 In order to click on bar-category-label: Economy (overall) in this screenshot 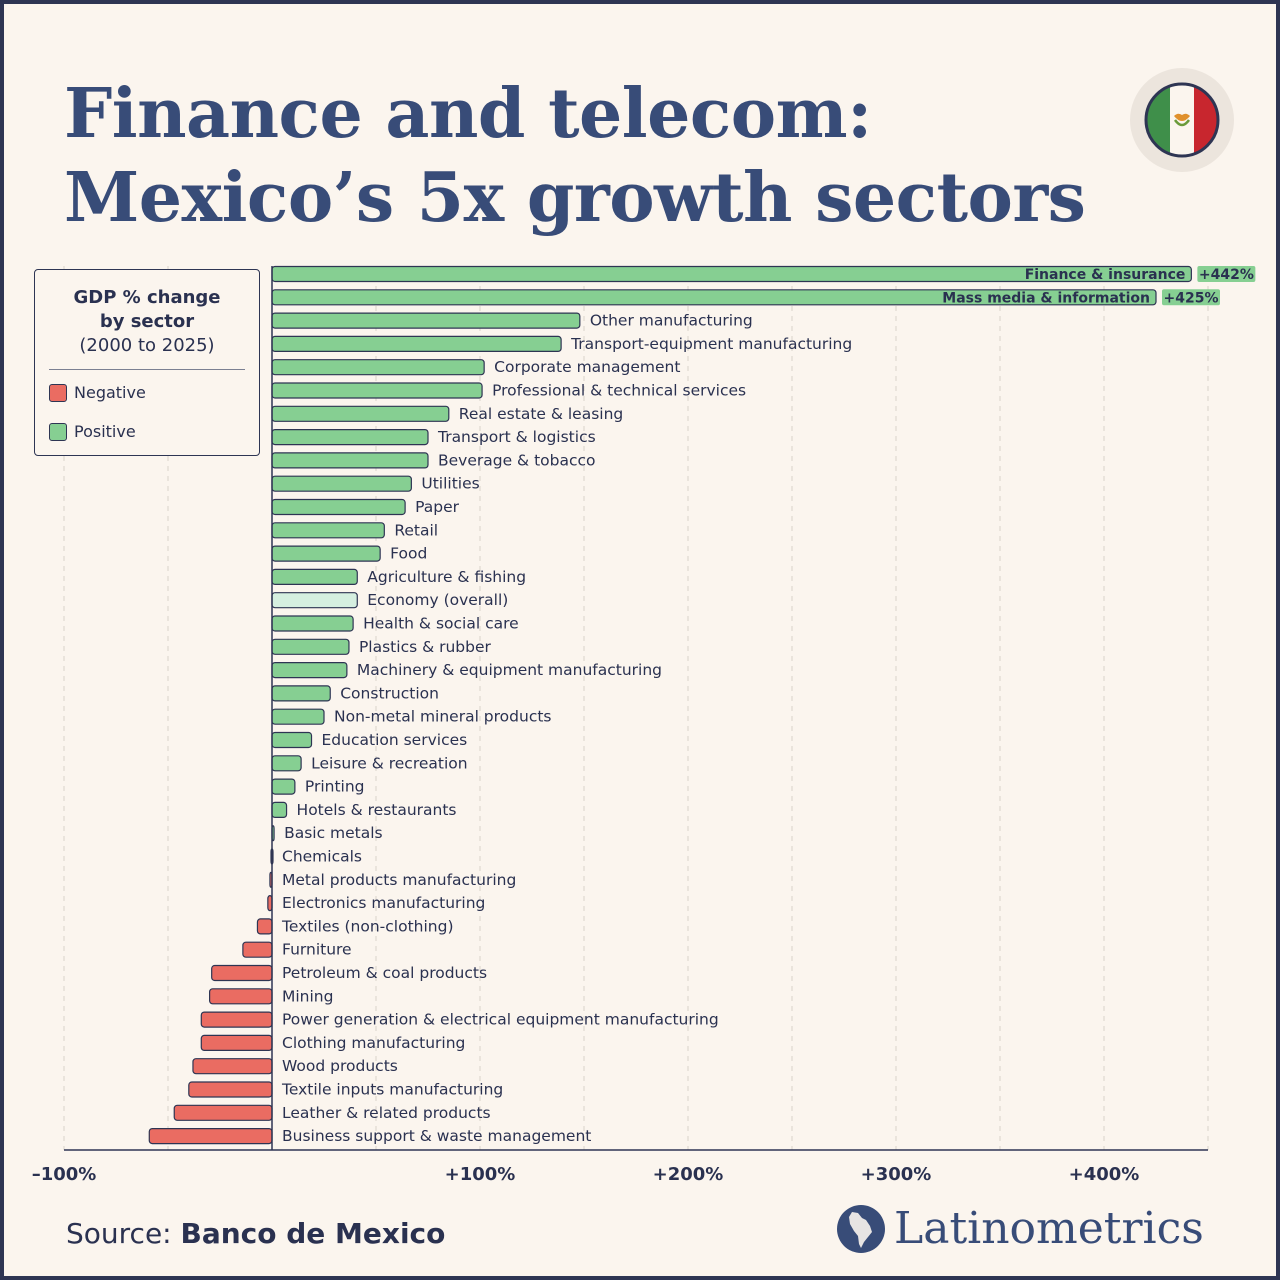, I will do `click(437, 600)`.